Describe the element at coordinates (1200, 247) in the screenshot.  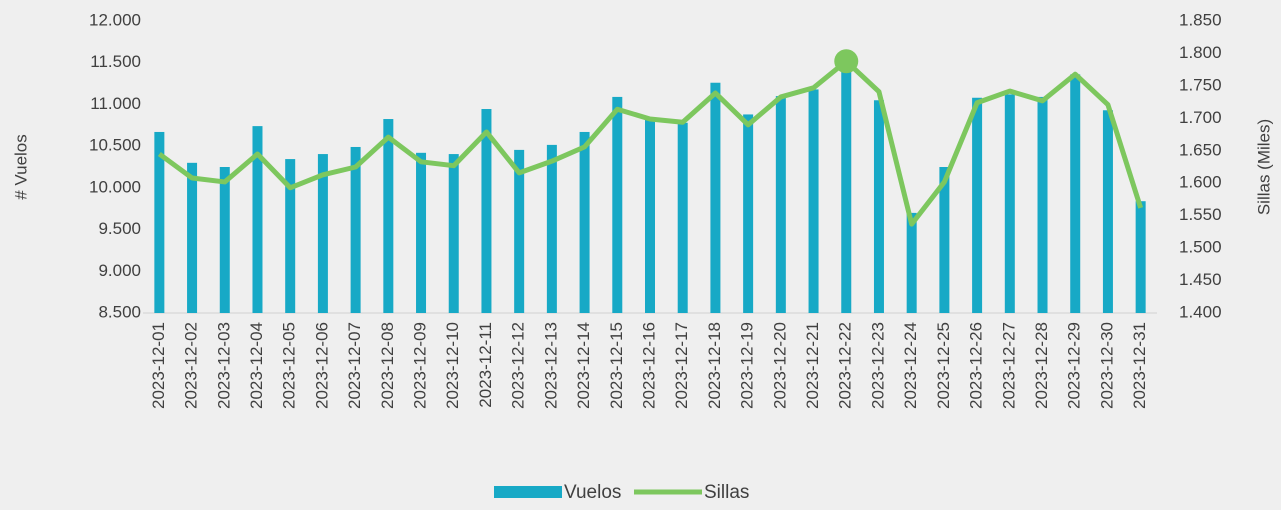
I see `y2-tick-label: 1.500` at that location.